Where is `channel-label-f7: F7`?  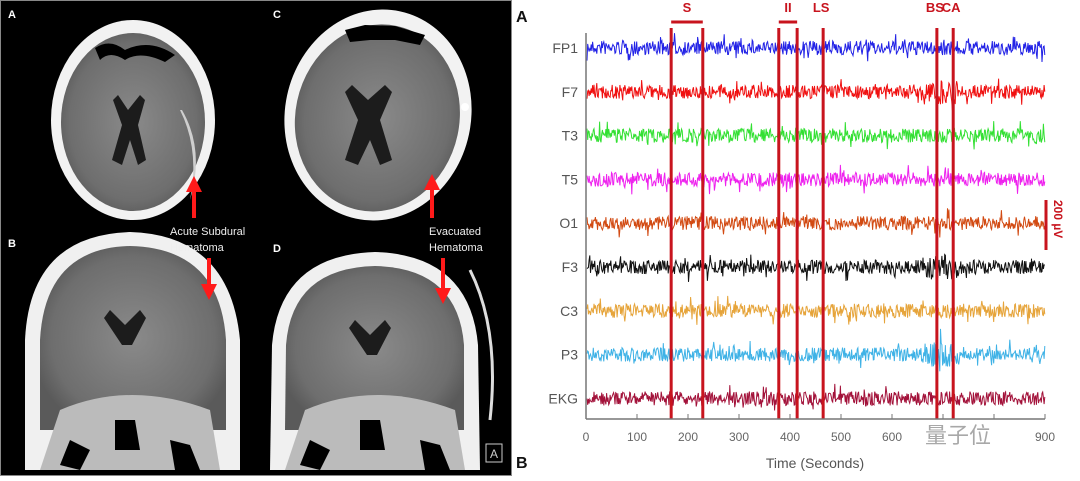 channel-label-f7: F7 is located at coordinates (570, 92).